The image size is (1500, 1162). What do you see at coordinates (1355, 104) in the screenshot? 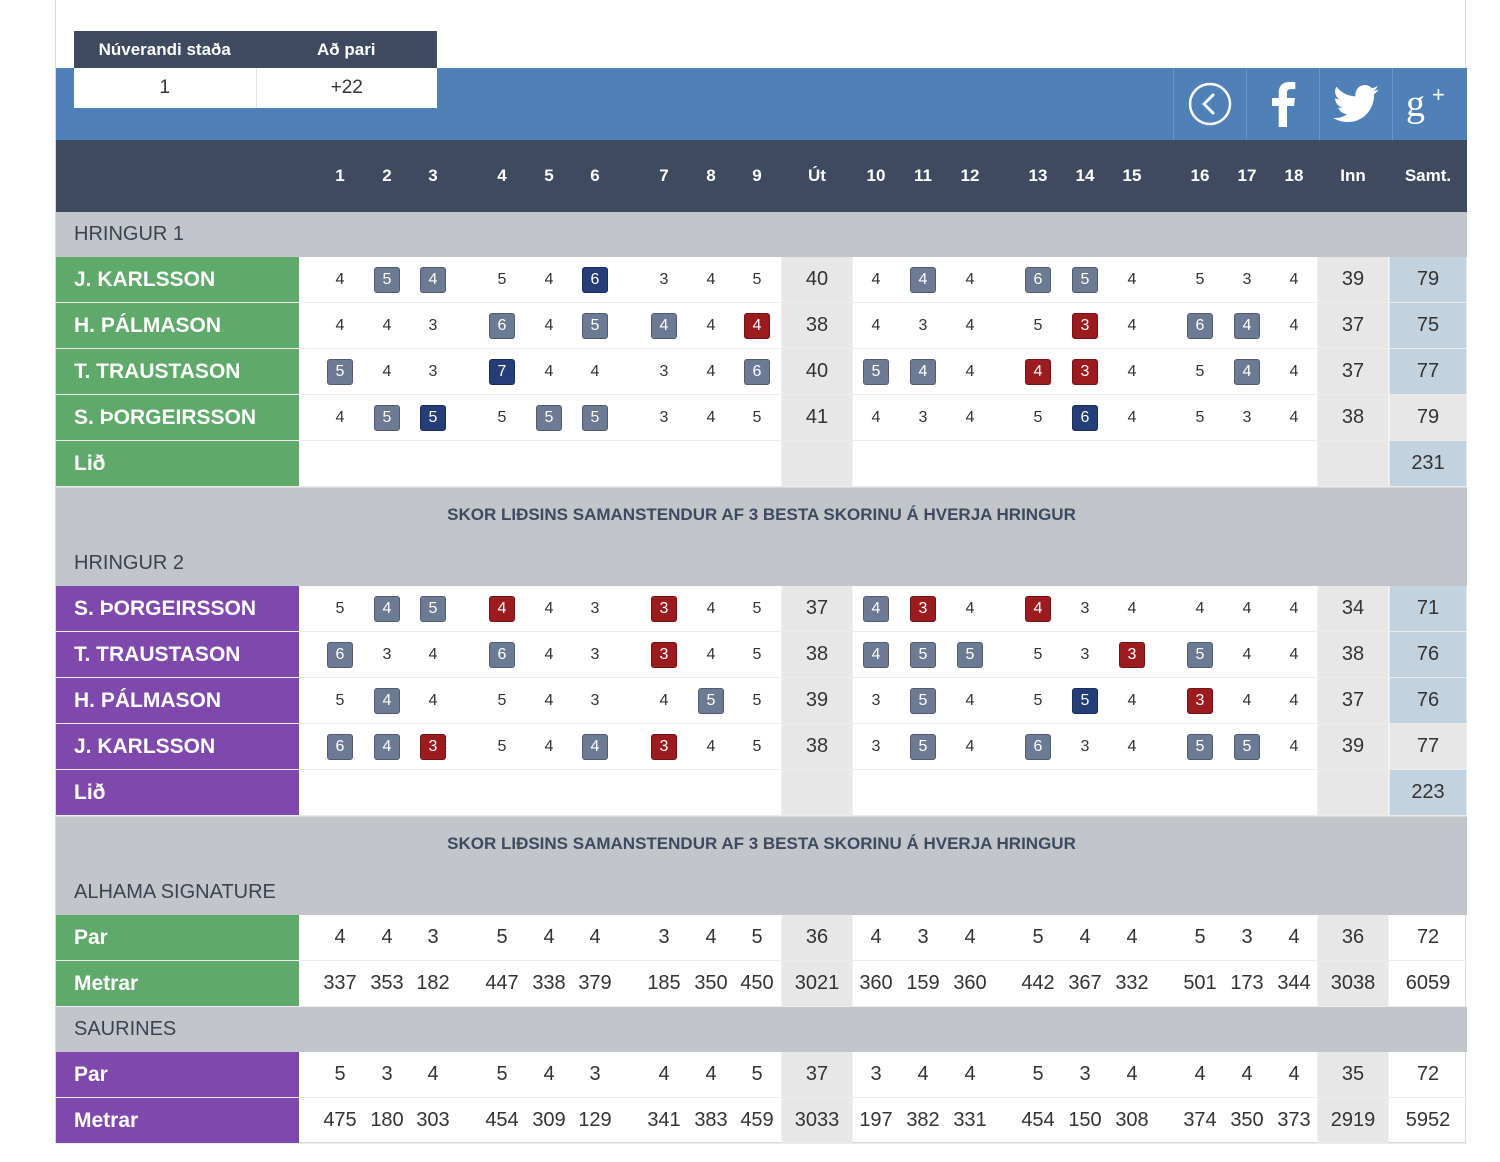
I see `twitter-share-button` at bounding box center [1355, 104].